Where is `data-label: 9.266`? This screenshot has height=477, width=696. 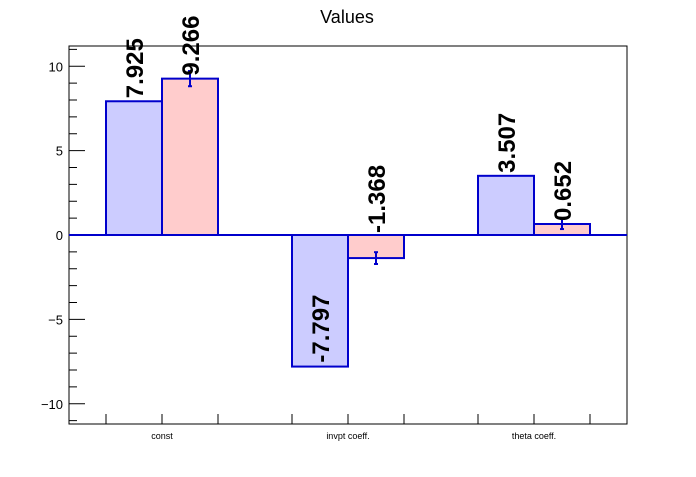 data-label: 9.266 is located at coordinates (191, 46).